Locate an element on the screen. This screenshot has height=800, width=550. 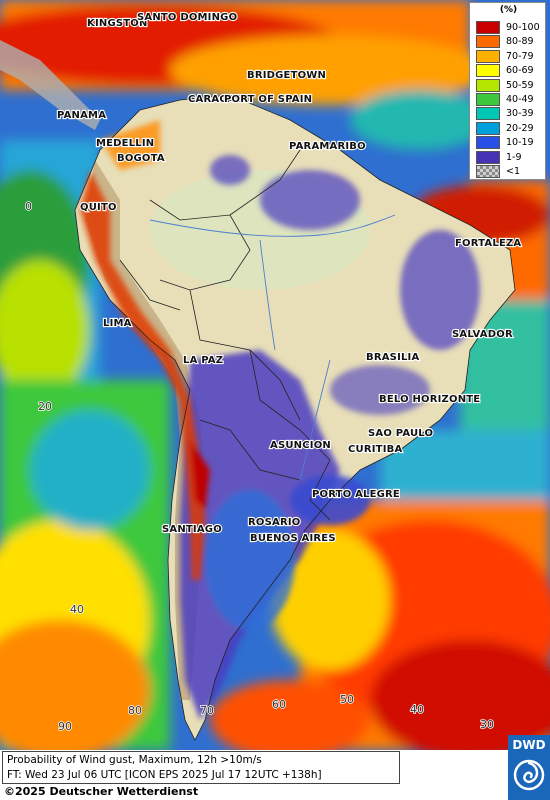
legend-row: 10-19 is located at coordinates (510, 143).